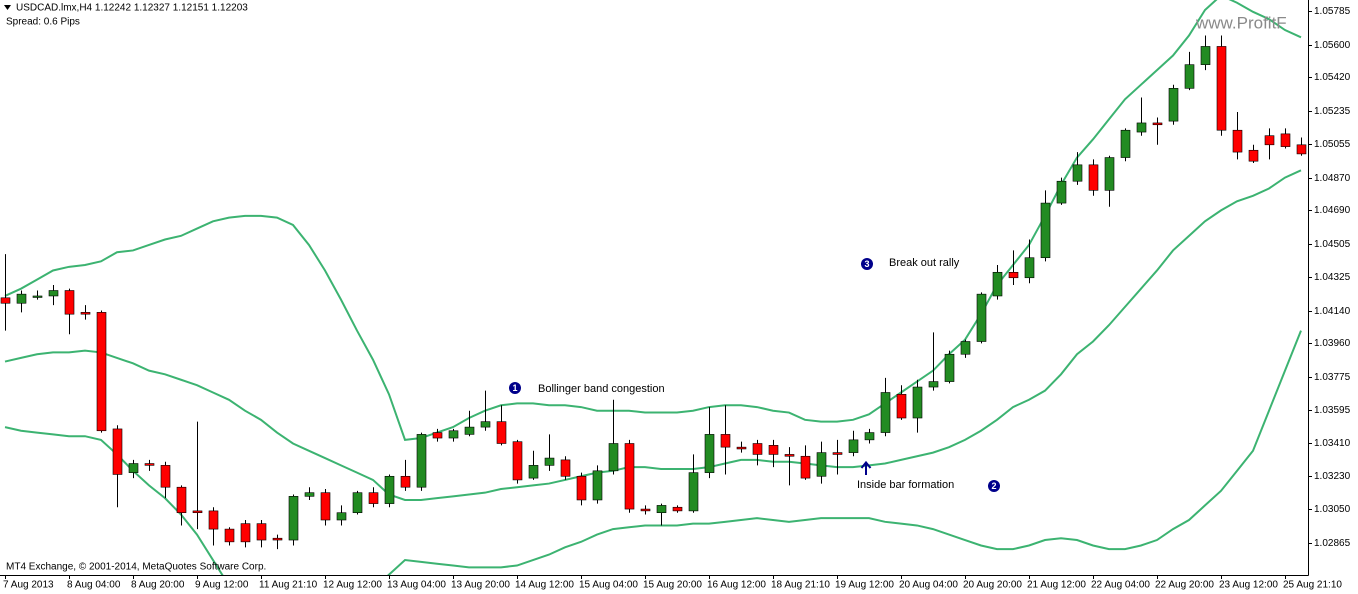  What do you see at coordinates (992, 585) in the screenshot?
I see `x-tick-label: 20 Aug 20:00` at bounding box center [992, 585].